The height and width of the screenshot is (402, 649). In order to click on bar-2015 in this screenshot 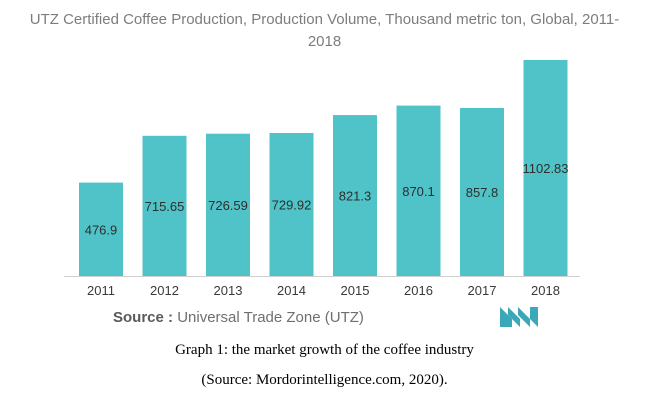, I will do `click(355, 195)`.